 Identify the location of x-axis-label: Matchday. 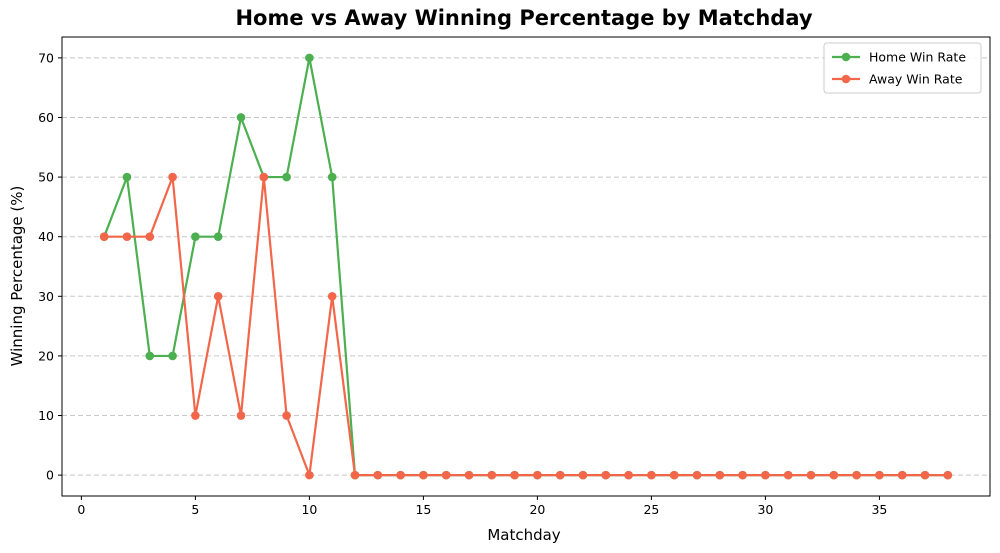
(523, 535).